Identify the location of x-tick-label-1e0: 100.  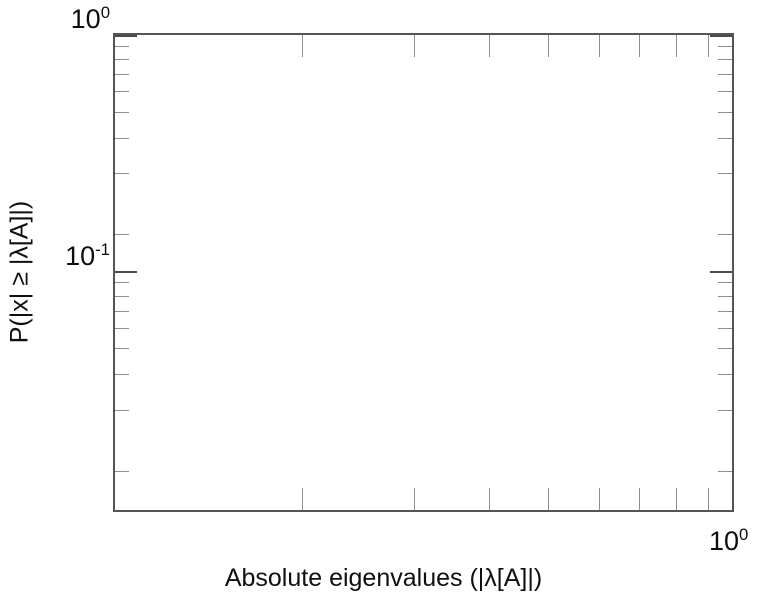
(729, 540).